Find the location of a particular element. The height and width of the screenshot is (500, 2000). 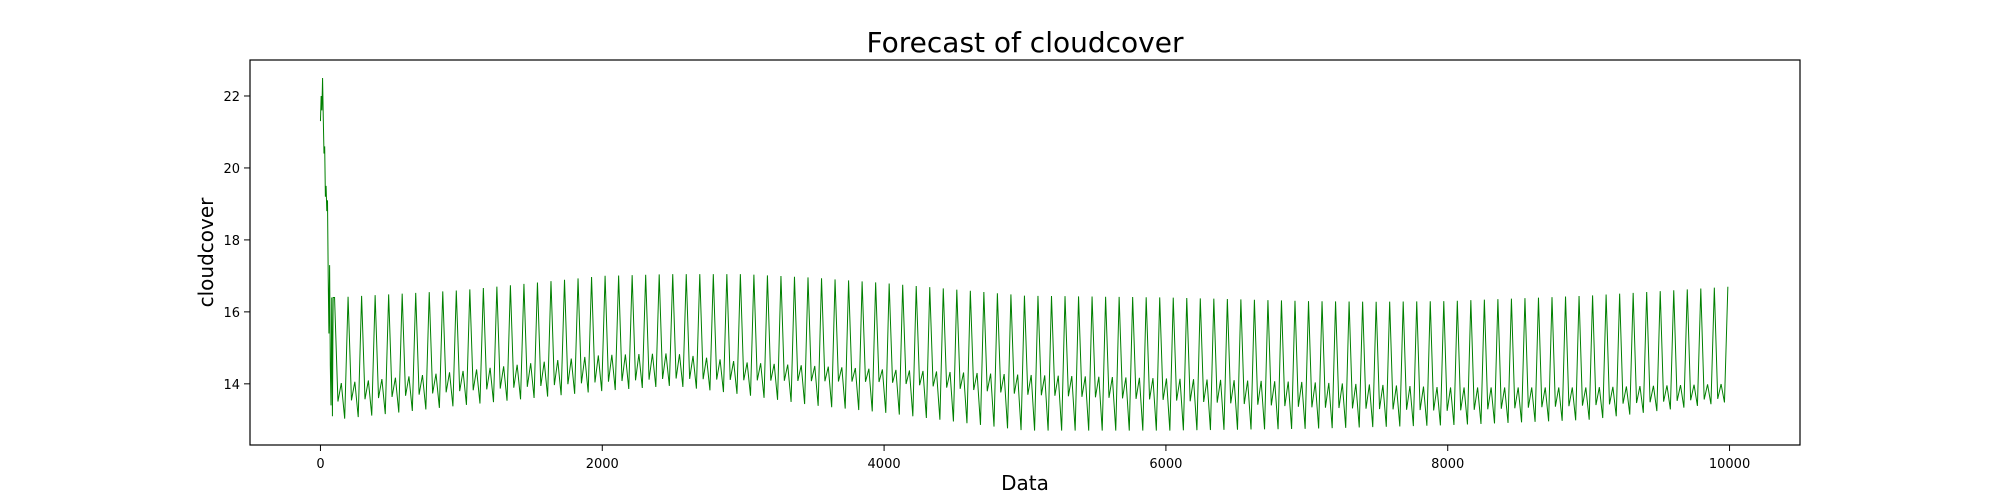

x-tick-label: 8000 is located at coordinates (1447, 464).